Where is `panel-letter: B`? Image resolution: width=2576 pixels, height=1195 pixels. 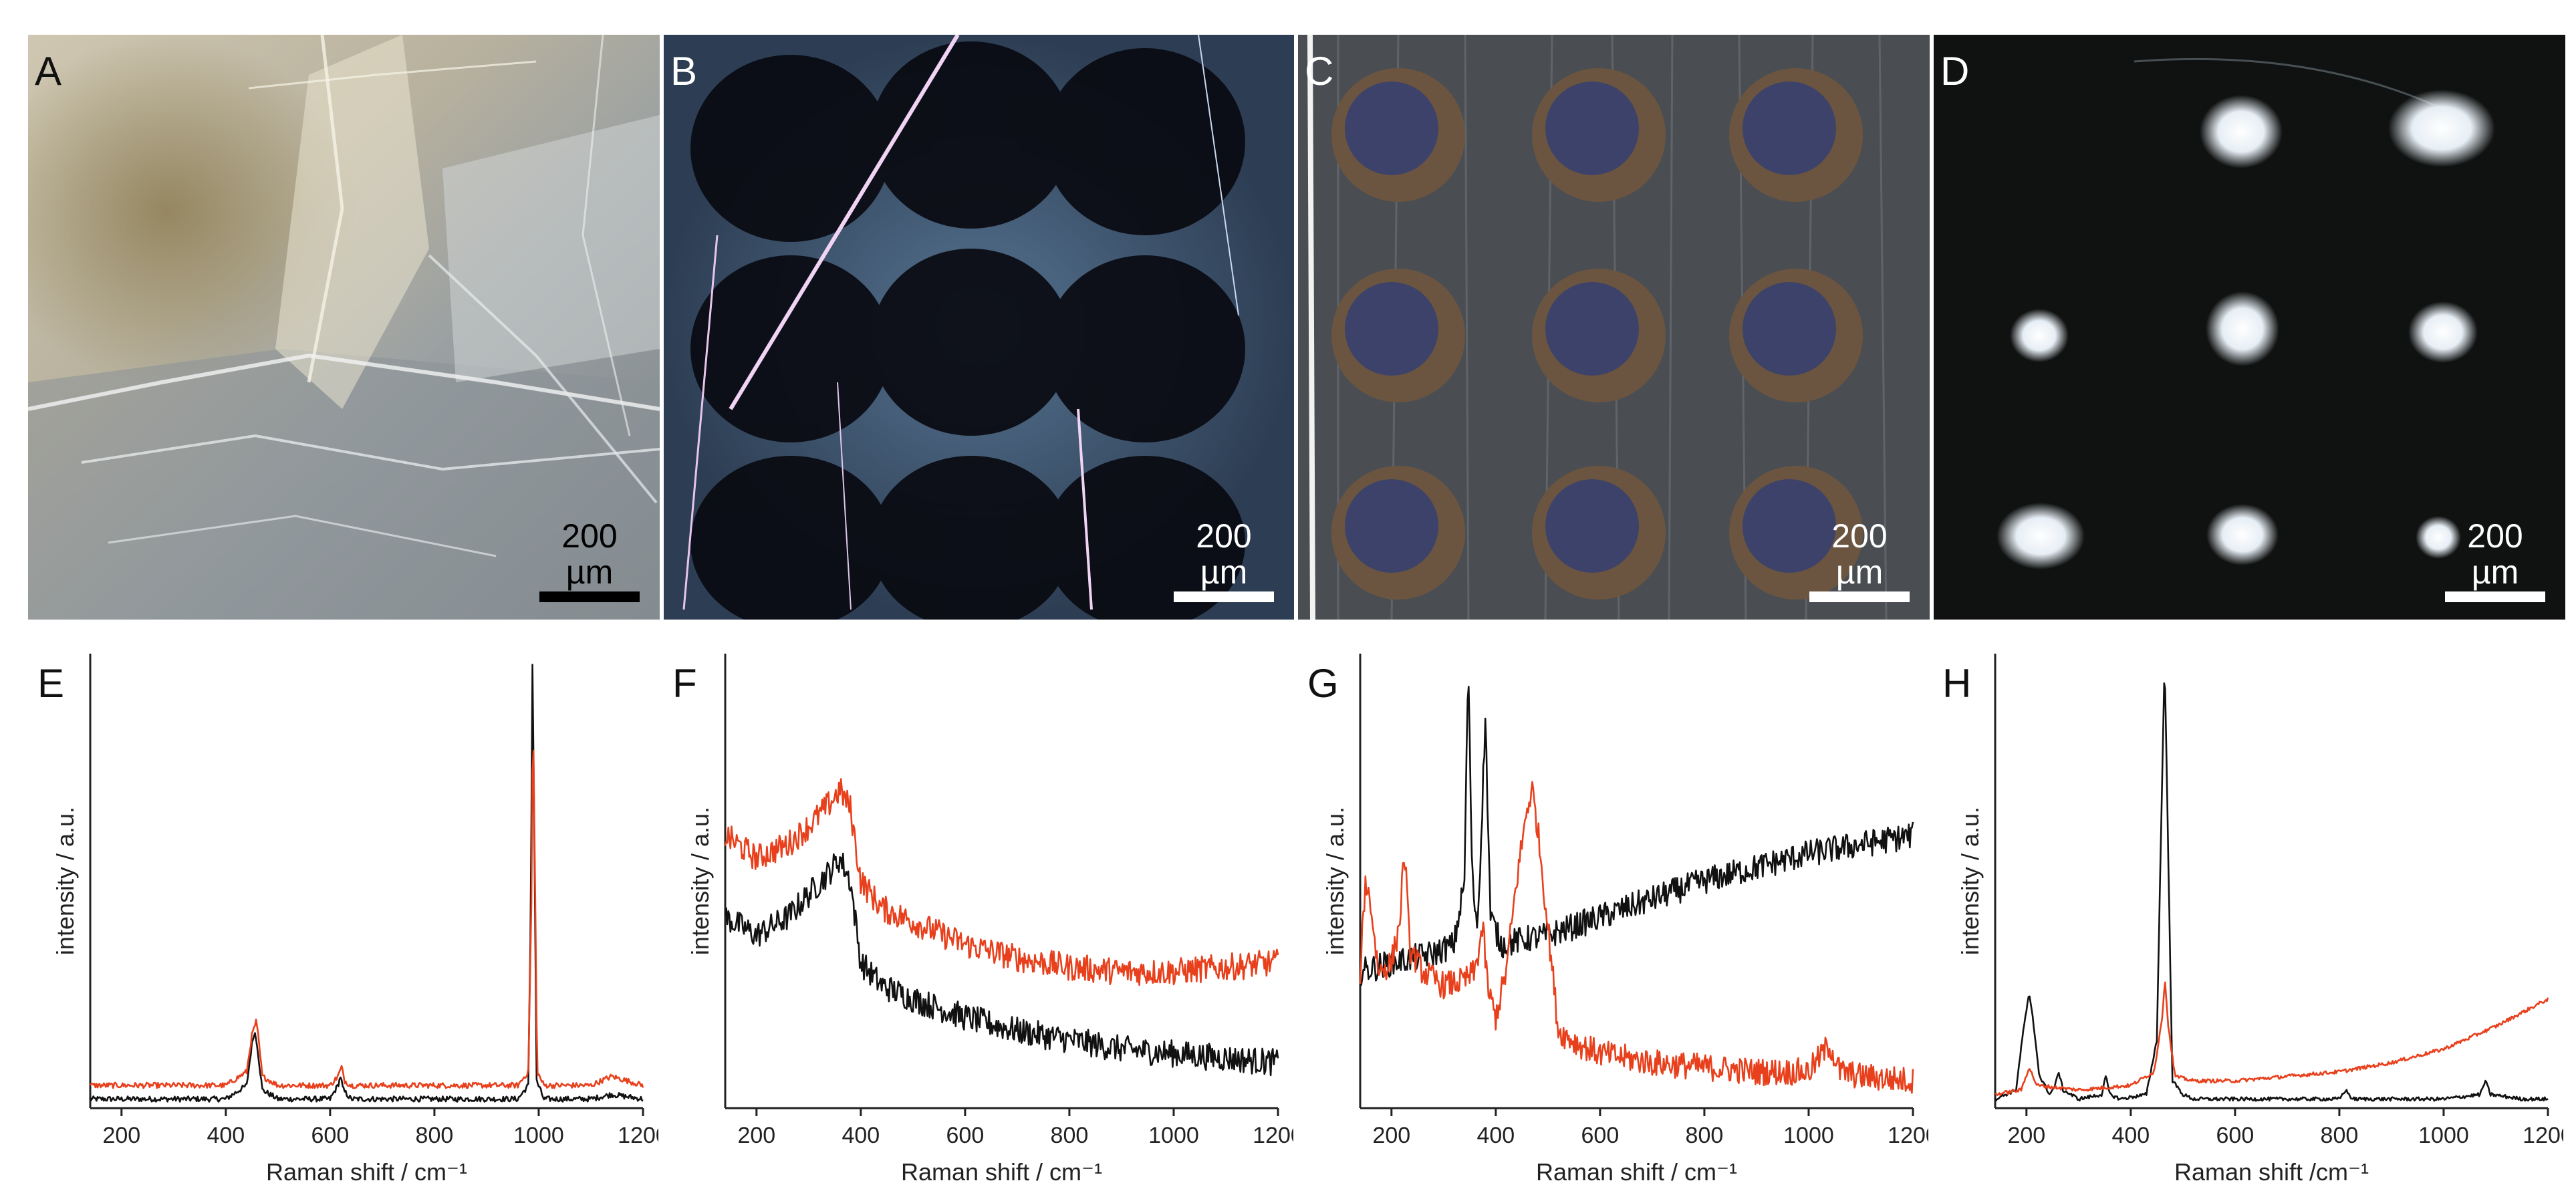
panel-letter: B is located at coordinates (684, 71).